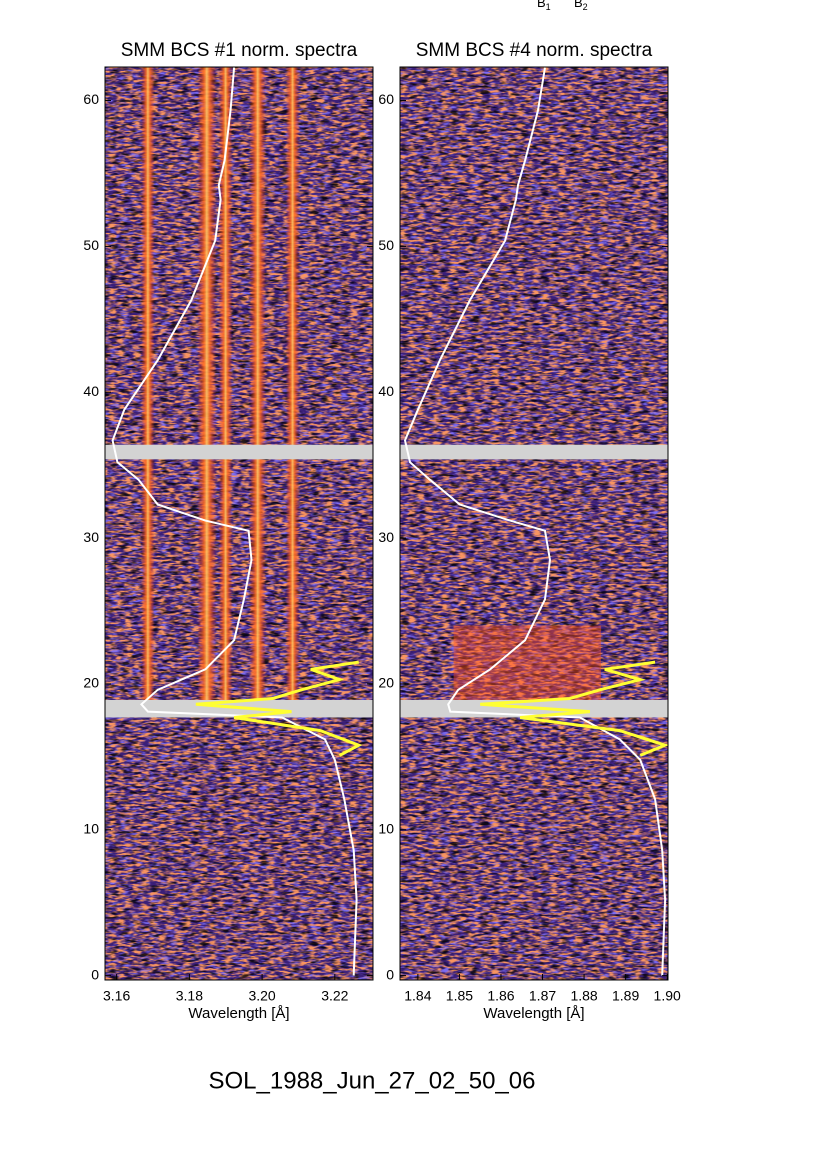 Image resolution: width=826 pixels, height=1169 pixels. Describe the element at coordinates (548, 7) in the screenshot. I see `annotation-sub: 1` at that location.